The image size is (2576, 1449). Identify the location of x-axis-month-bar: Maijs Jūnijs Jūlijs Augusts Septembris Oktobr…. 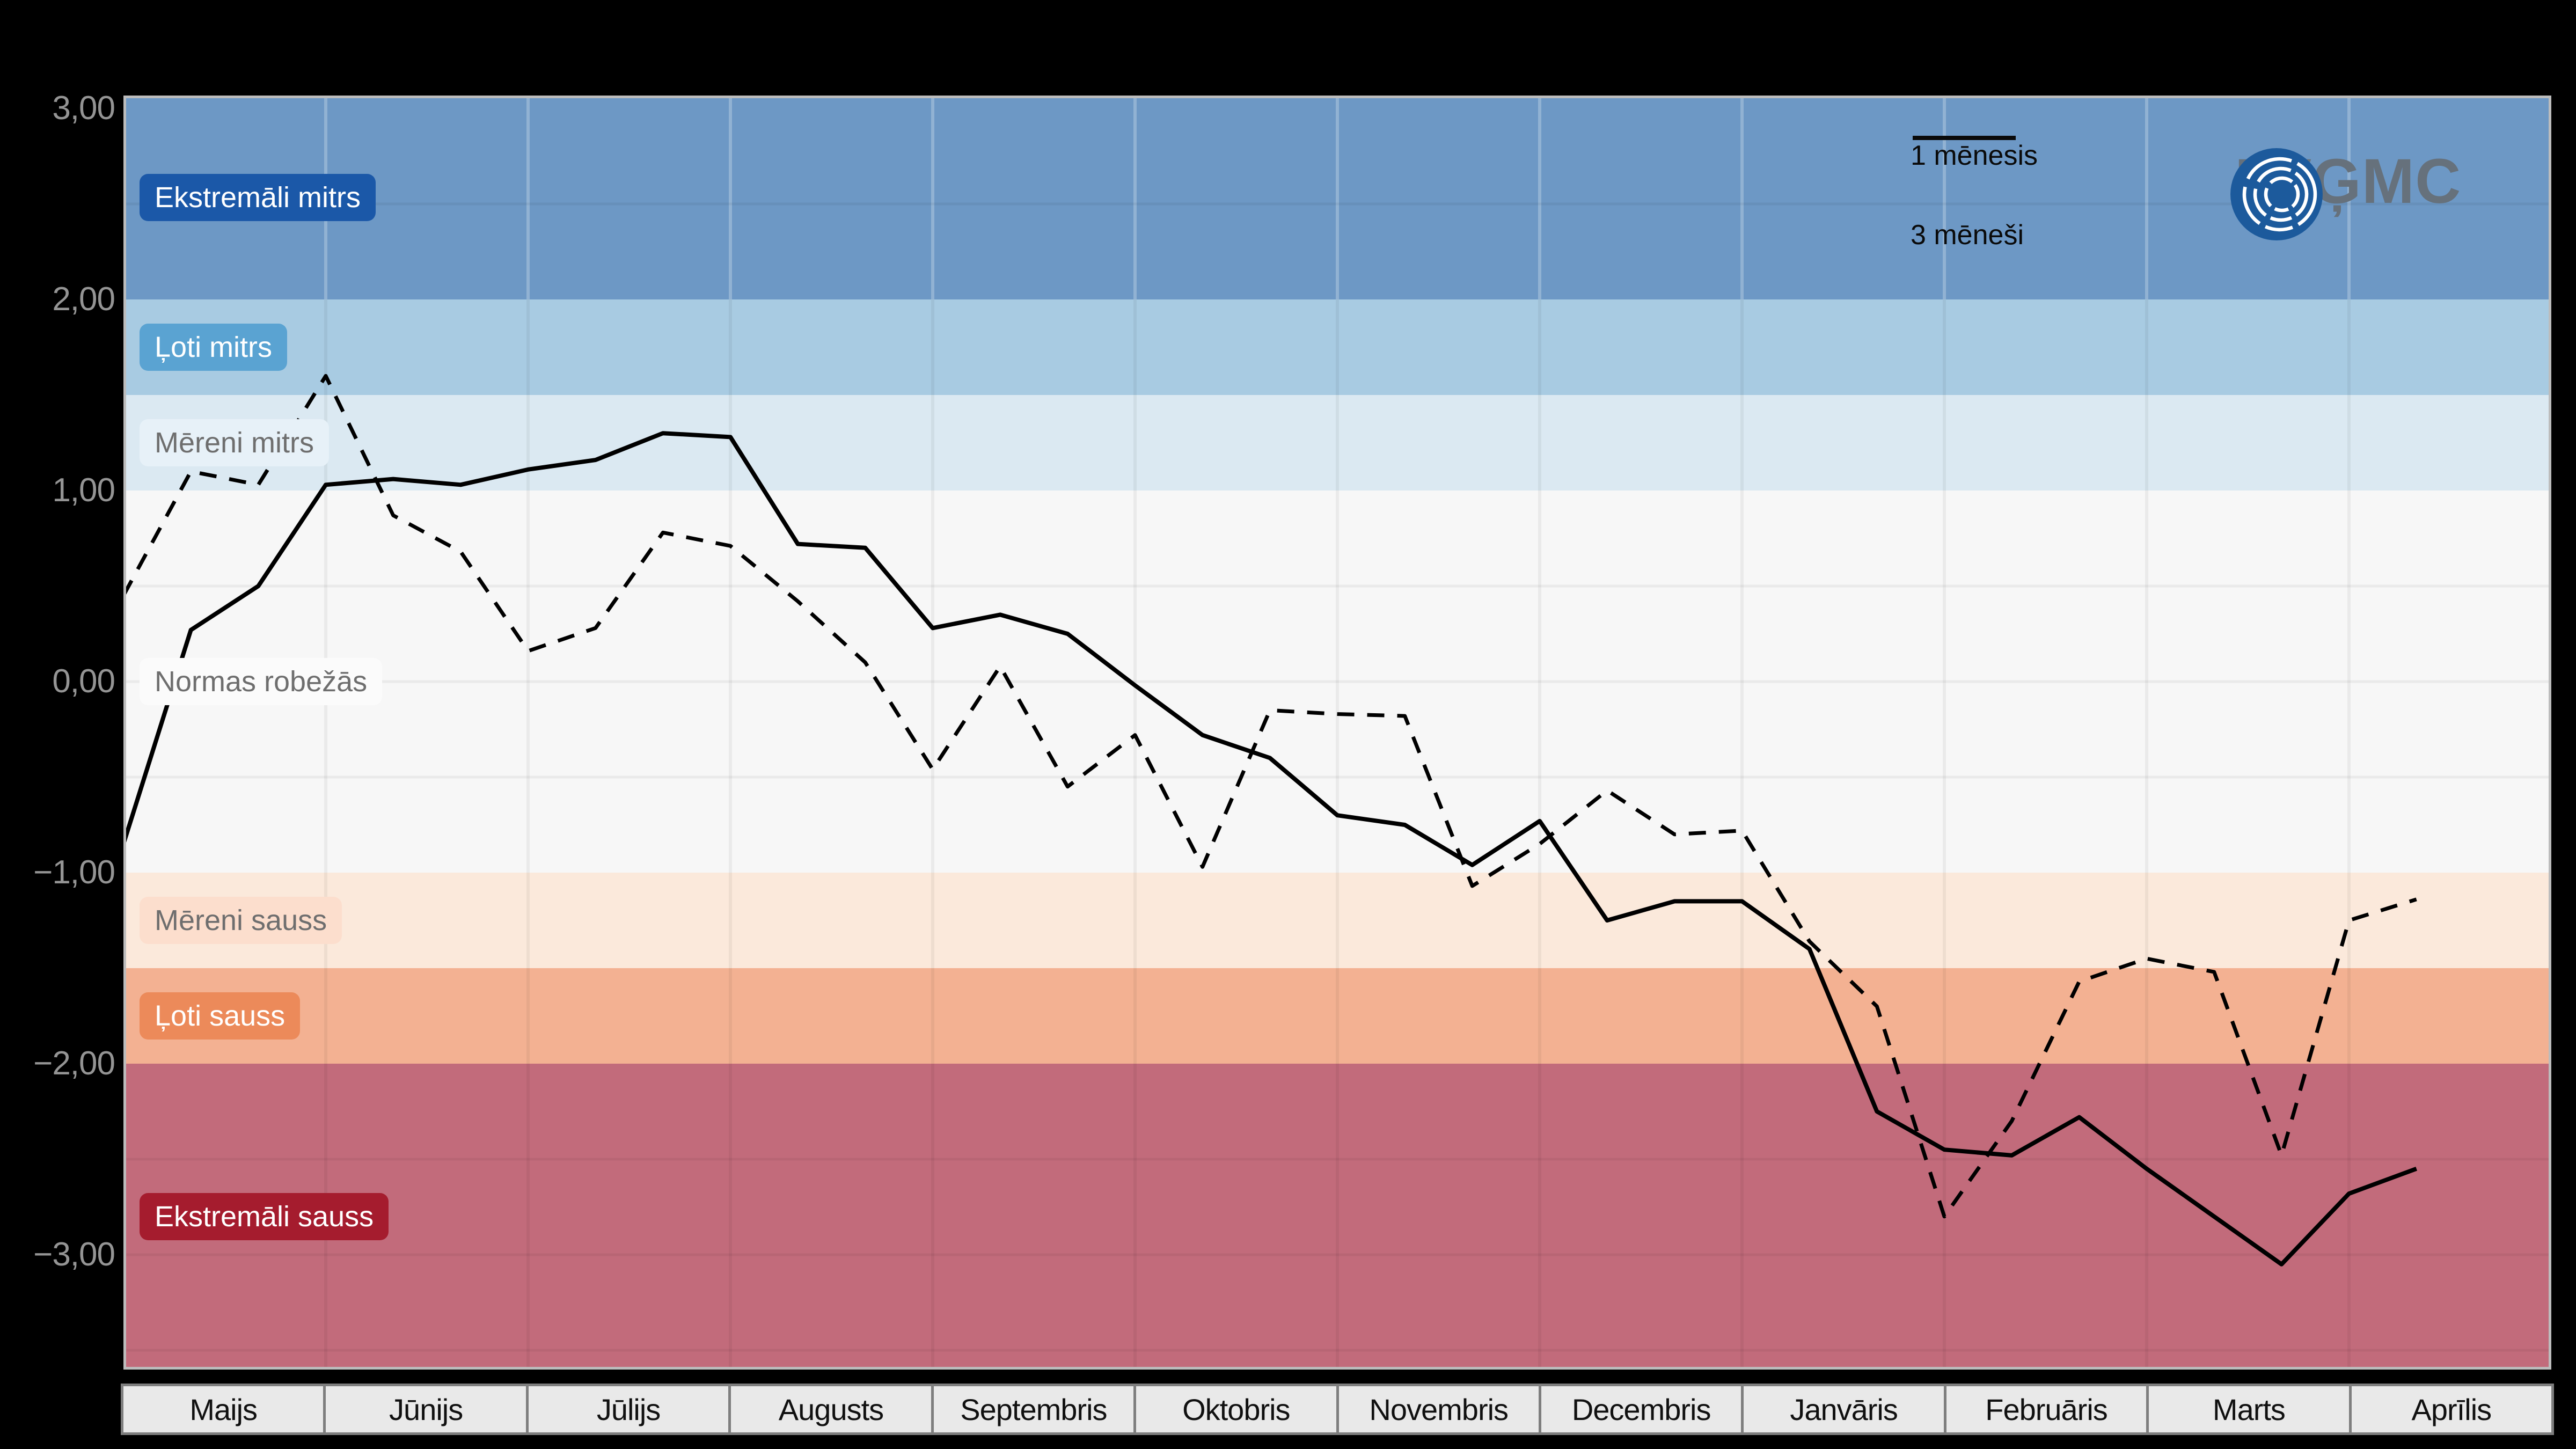
(1337, 1409).